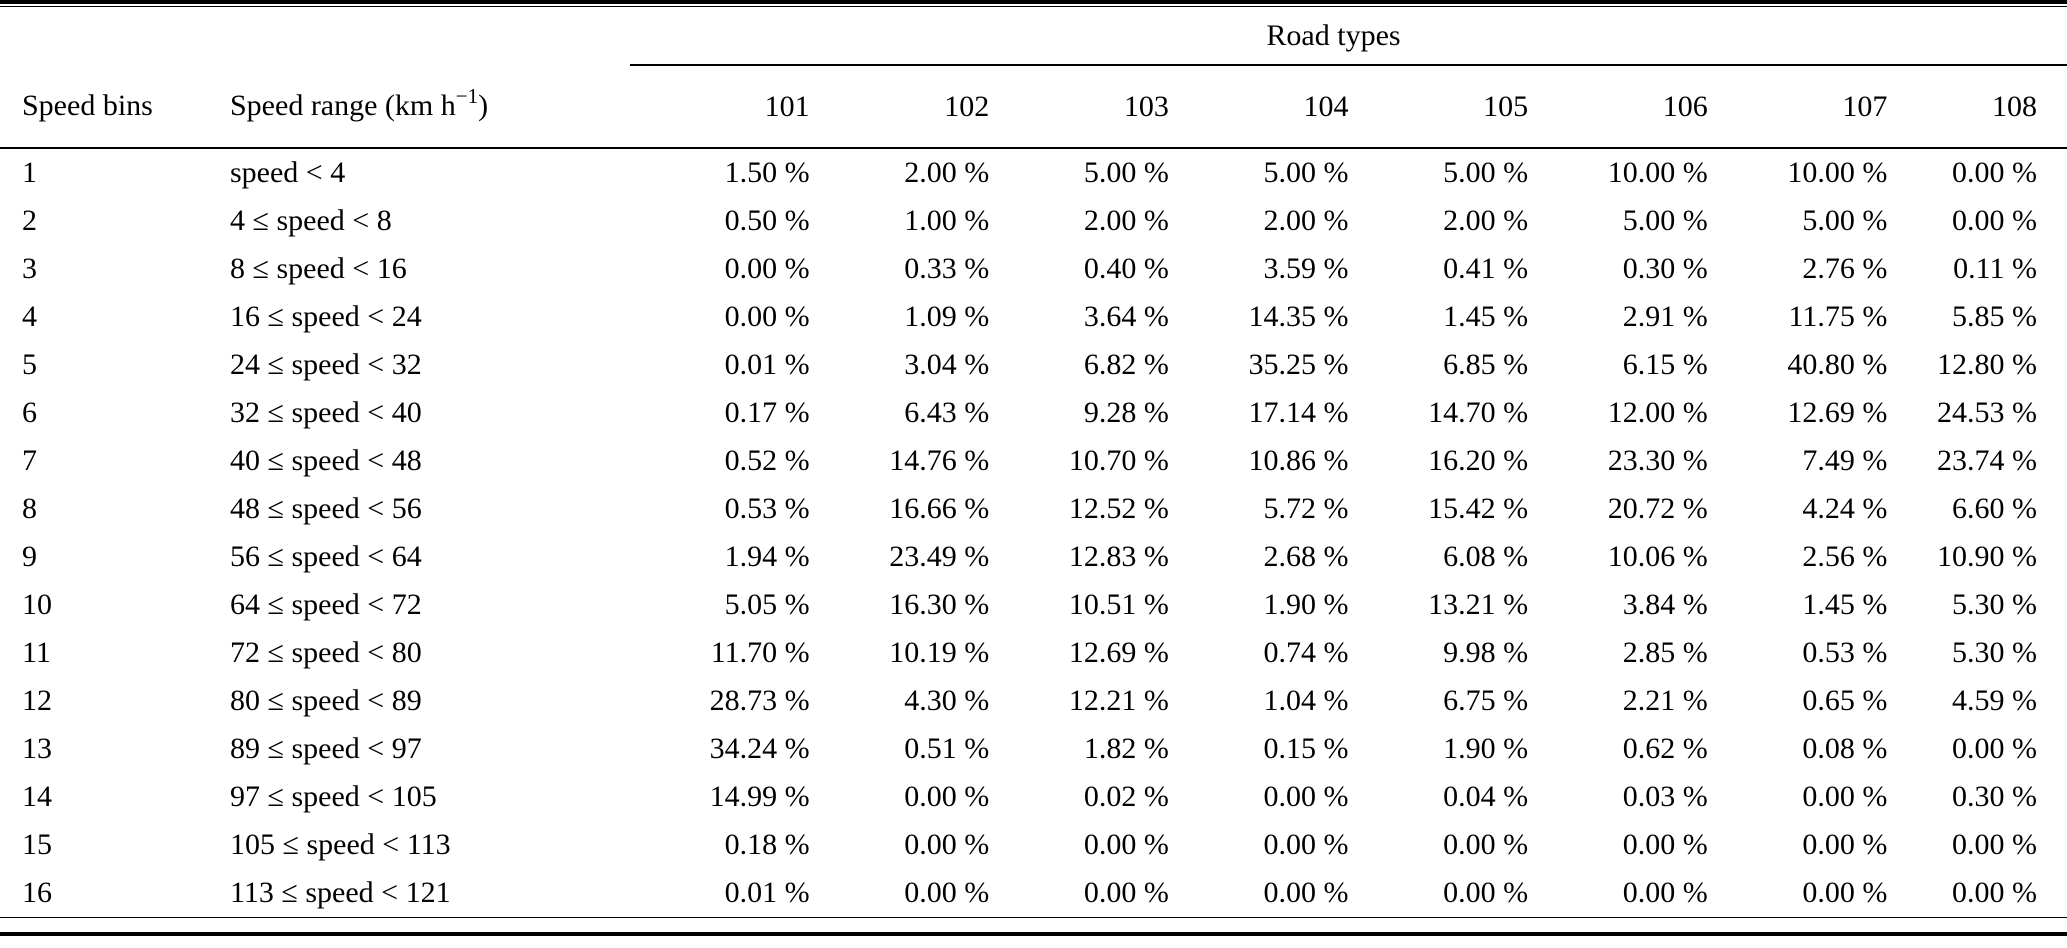 The width and height of the screenshot is (2067, 948). I want to click on percentage-cell: 0.65 %, so click(1845, 700).